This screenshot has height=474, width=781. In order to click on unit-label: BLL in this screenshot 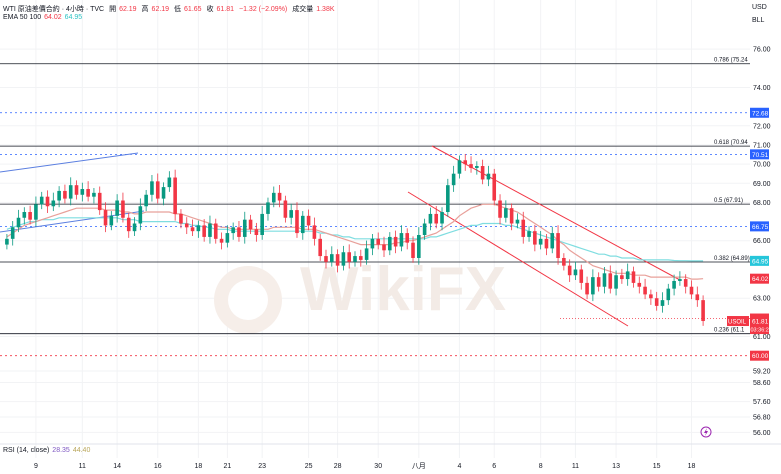, I will do `click(758, 20)`.